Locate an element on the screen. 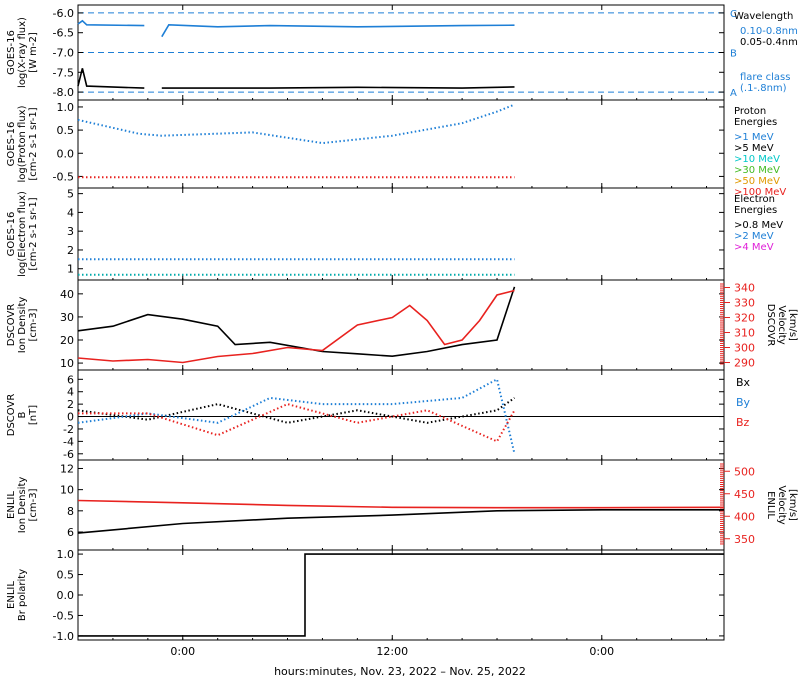 This screenshot has width=800, height=680. y-axis-label-right: DSCOVR is located at coordinates (770, 325).